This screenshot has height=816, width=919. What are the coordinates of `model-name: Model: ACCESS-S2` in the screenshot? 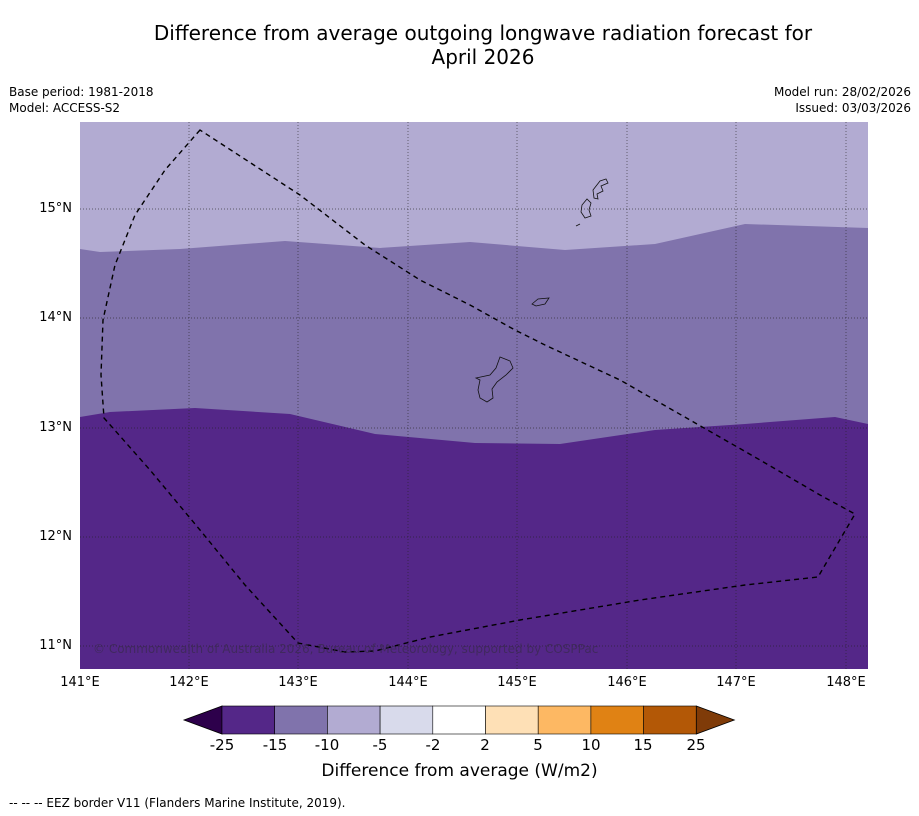 It's located at (65, 108).